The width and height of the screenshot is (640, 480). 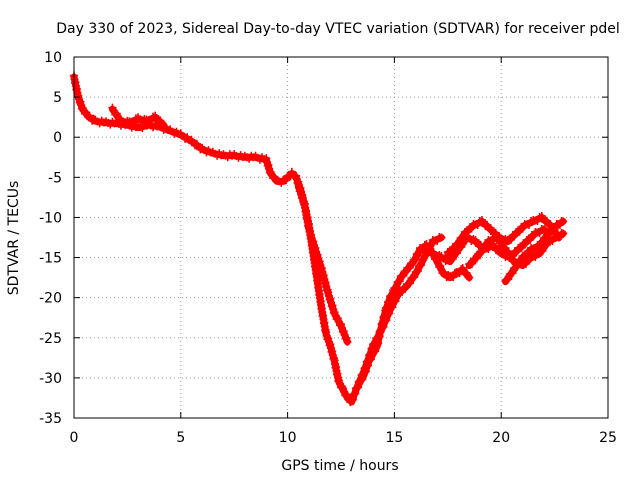 What do you see at coordinates (339, 466) in the screenshot?
I see `x-axis-label: GPS time / hours` at bounding box center [339, 466].